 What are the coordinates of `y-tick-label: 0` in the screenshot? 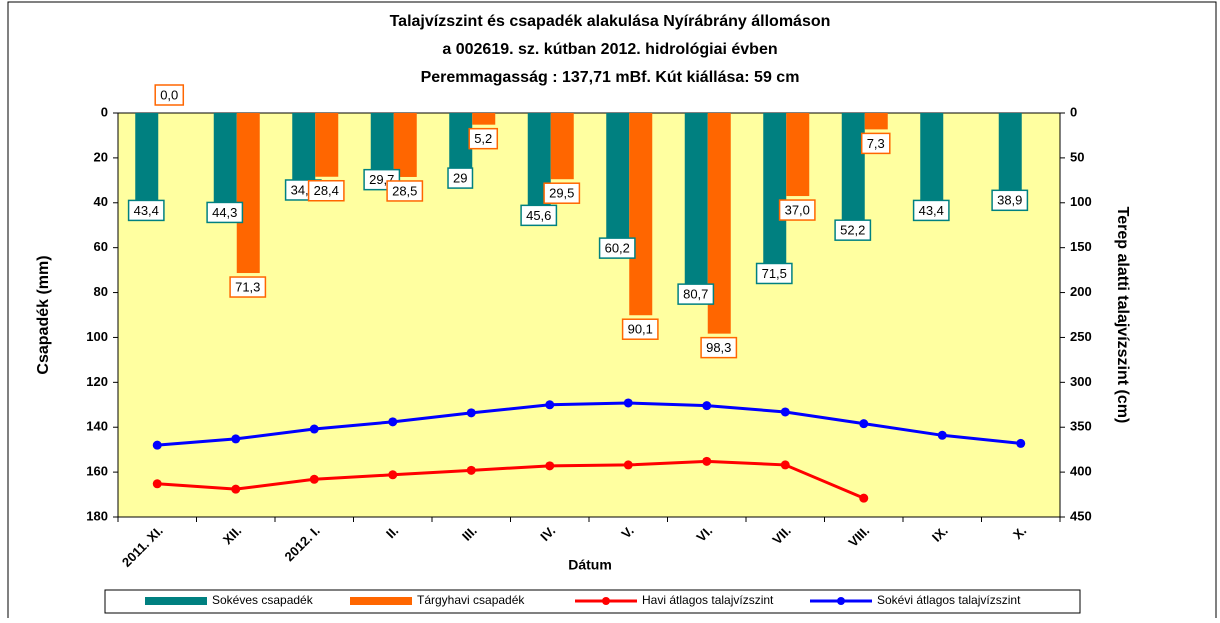 It's located at (104, 111).